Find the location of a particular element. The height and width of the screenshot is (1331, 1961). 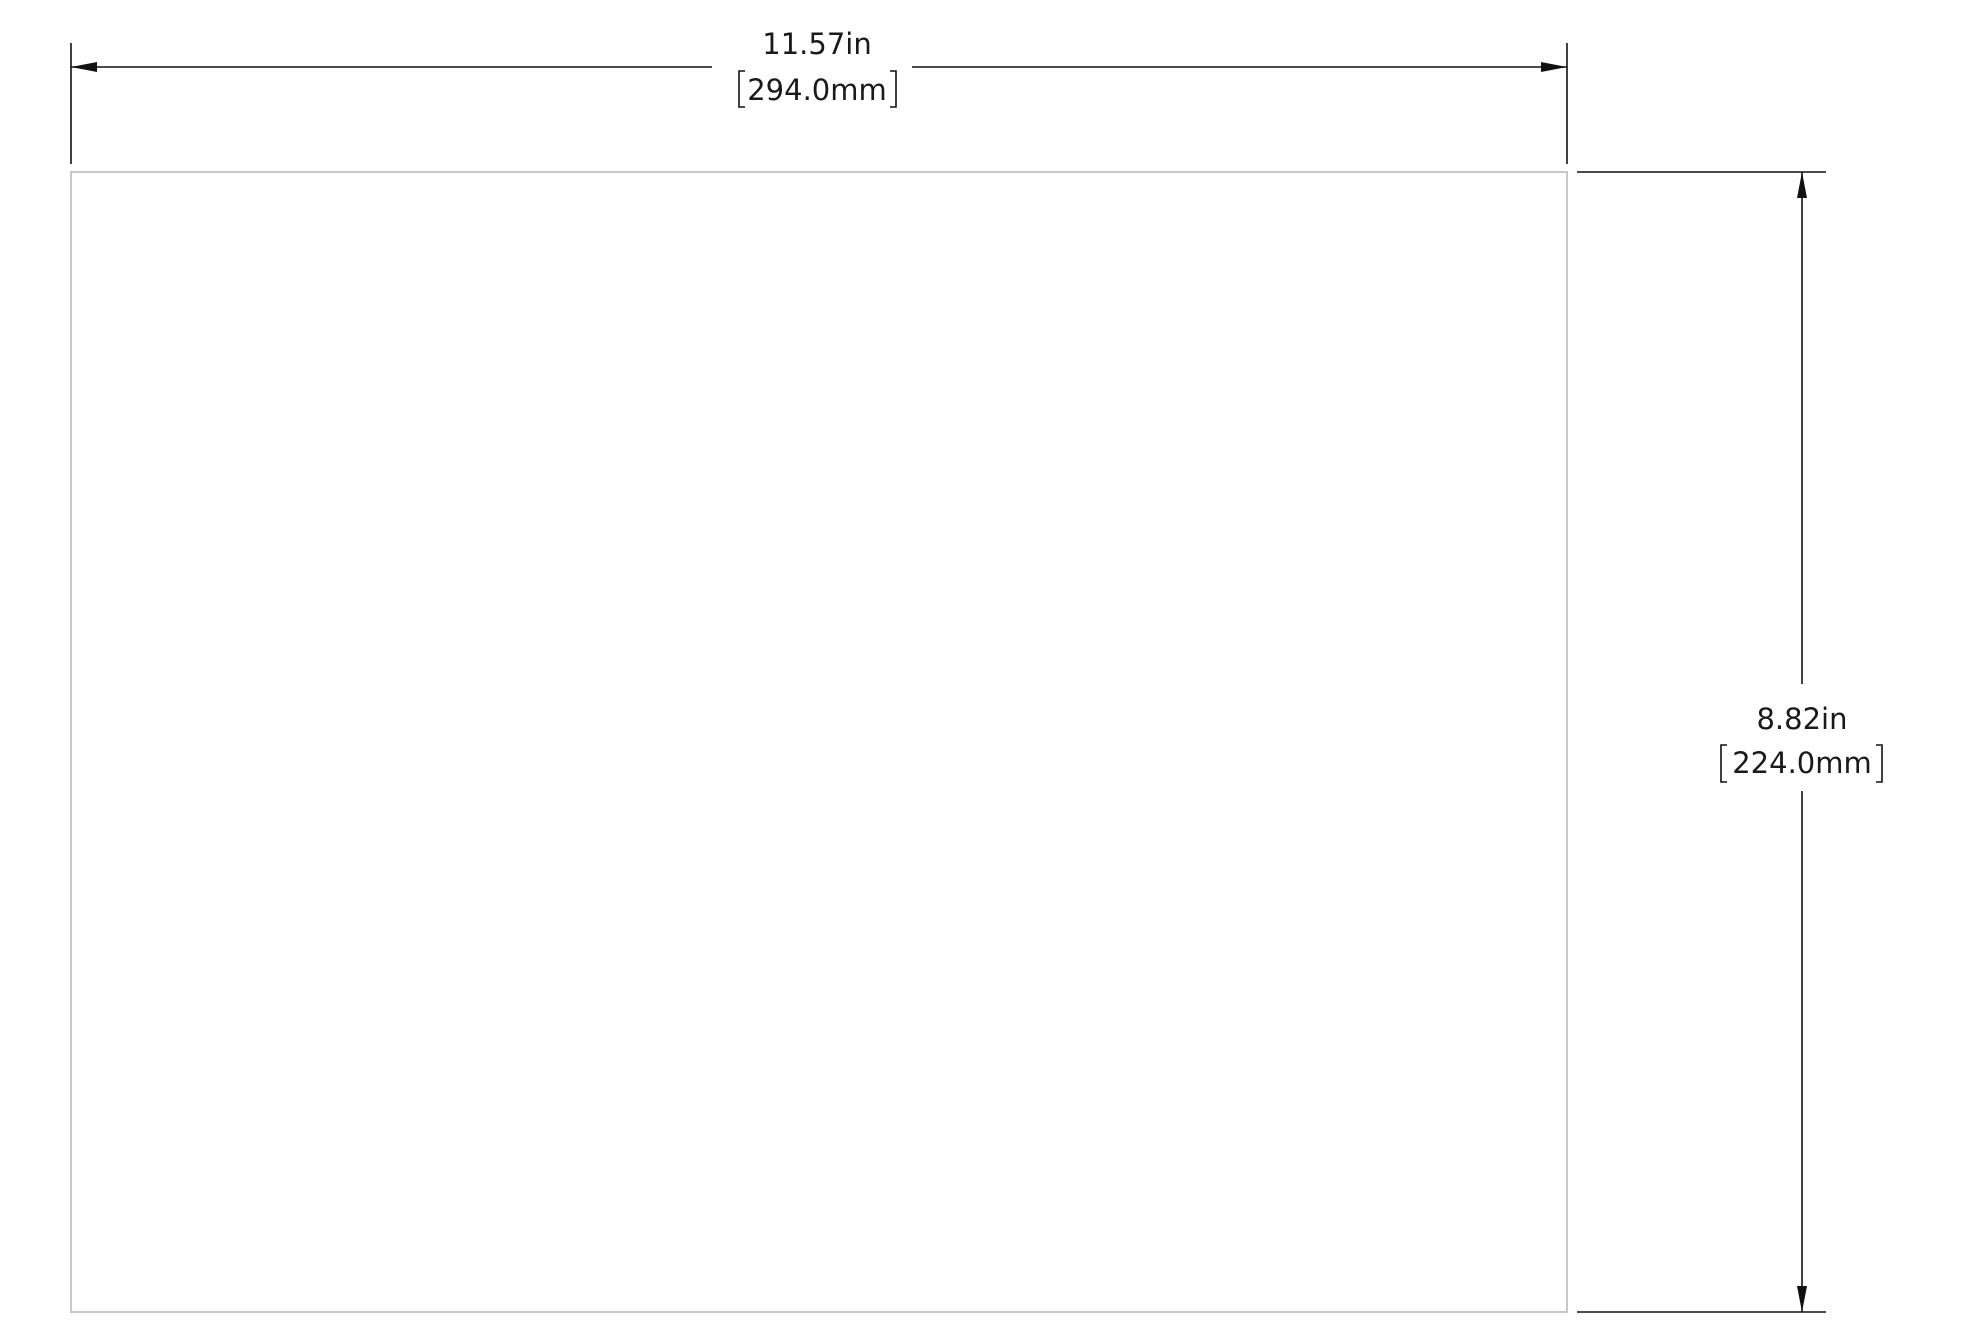

height-arrowhead-bottom is located at coordinates (1802, 1299).